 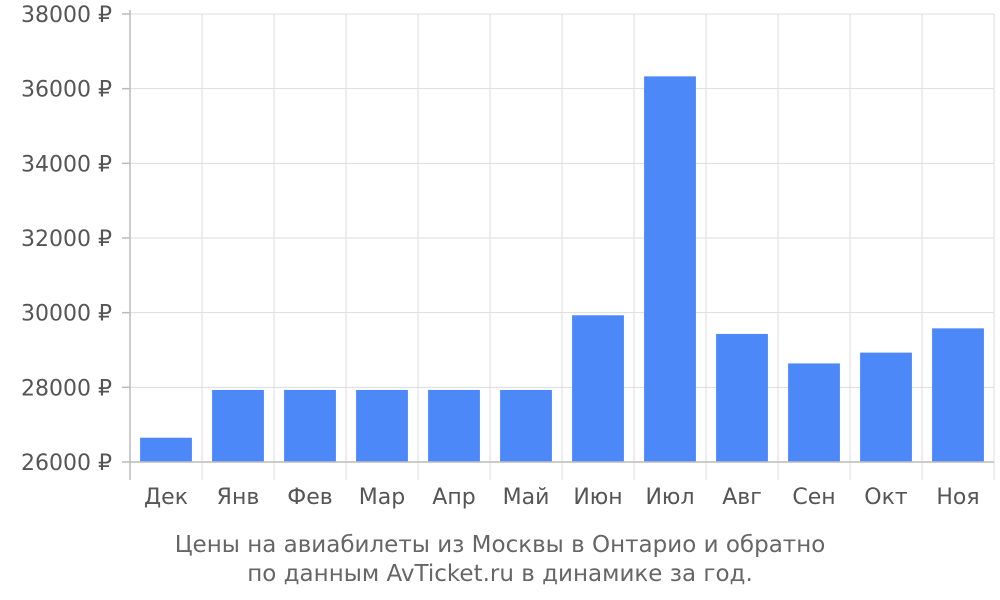 What do you see at coordinates (382, 497) in the screenshot?
I see `x-tick-label: Мар` at bounding box center [382, 497].